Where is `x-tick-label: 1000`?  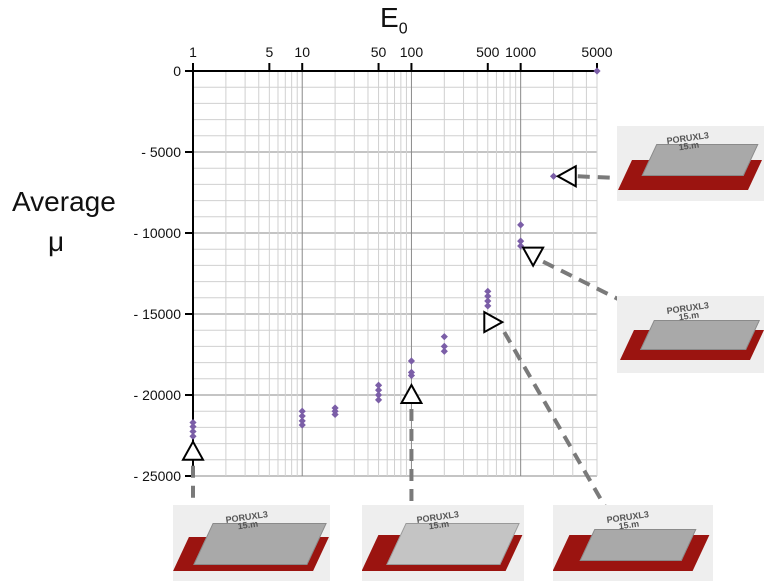 x-tick-label: 1000 is located at coordinates (520, 52).